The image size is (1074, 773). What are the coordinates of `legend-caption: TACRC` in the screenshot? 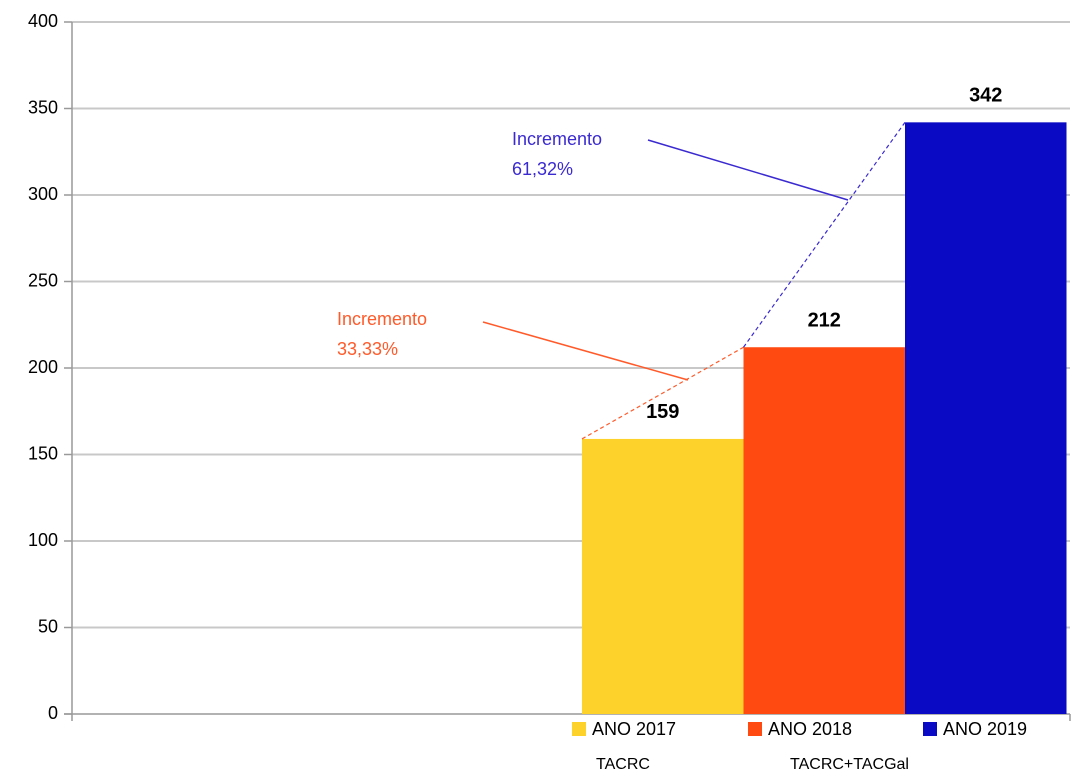 It's located at (623, 764).